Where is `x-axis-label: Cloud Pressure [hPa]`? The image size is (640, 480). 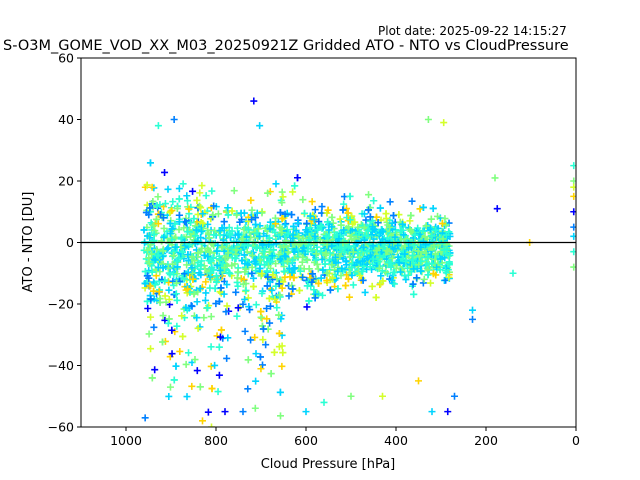
x-axis-label: Cloud Pressure [hPa] is located at coordinates (328, 464).